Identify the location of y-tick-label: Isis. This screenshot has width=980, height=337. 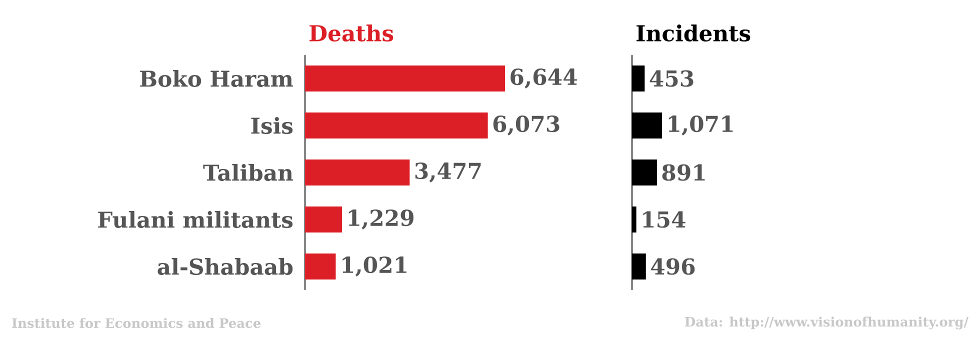
(272, 125).